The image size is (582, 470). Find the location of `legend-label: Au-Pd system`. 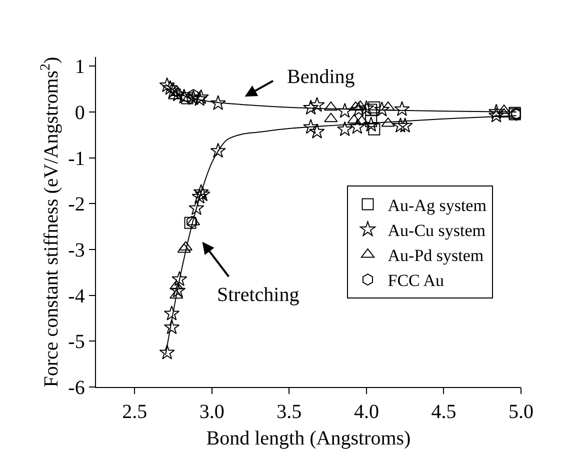

legend-label: Au-Pd system is located at coordinates (436, 256).